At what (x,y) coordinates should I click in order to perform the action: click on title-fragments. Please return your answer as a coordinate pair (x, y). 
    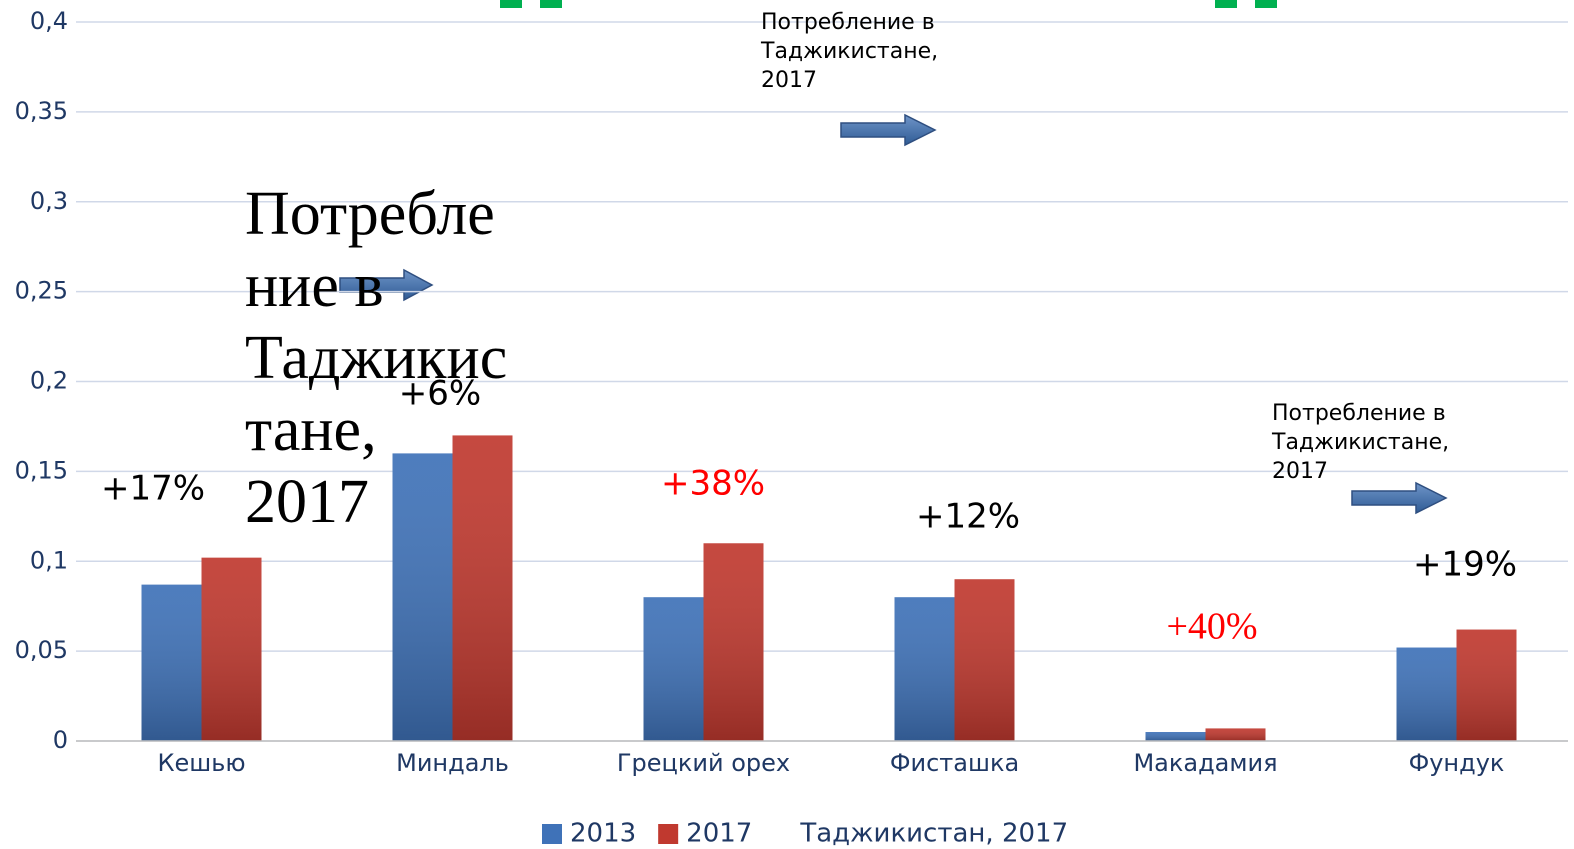
    Looking at the image, I should click on (888, 4).